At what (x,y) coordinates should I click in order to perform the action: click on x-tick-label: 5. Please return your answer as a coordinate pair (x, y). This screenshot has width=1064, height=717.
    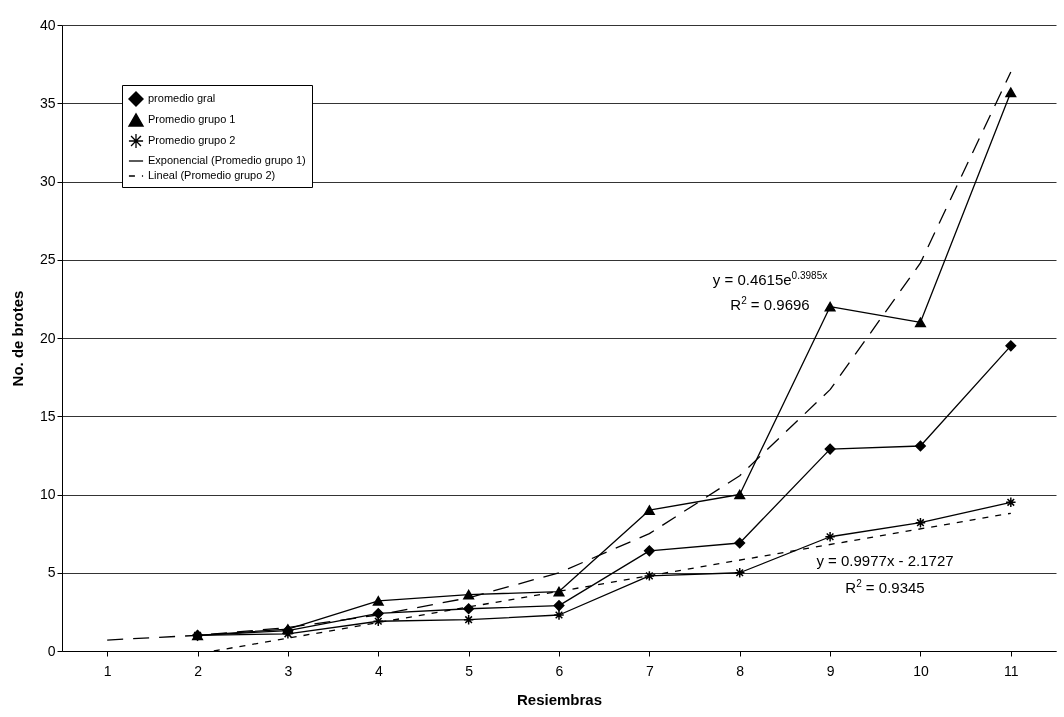
    Looking at the image, I should click on (469, 670).